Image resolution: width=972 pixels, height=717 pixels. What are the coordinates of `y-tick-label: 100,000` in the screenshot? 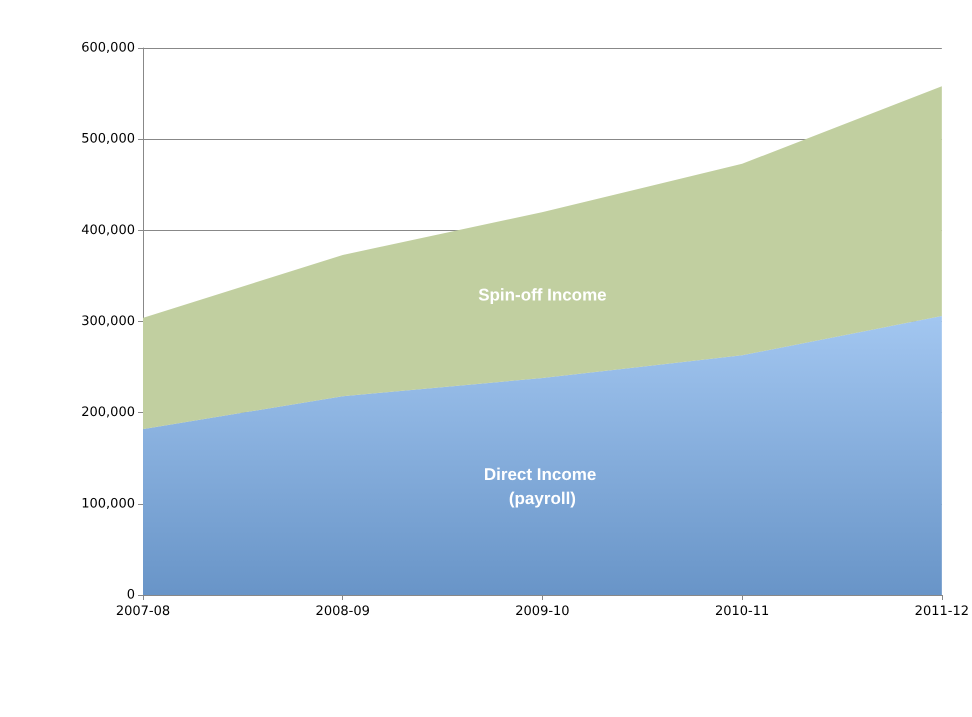 It's located at (108, 504).